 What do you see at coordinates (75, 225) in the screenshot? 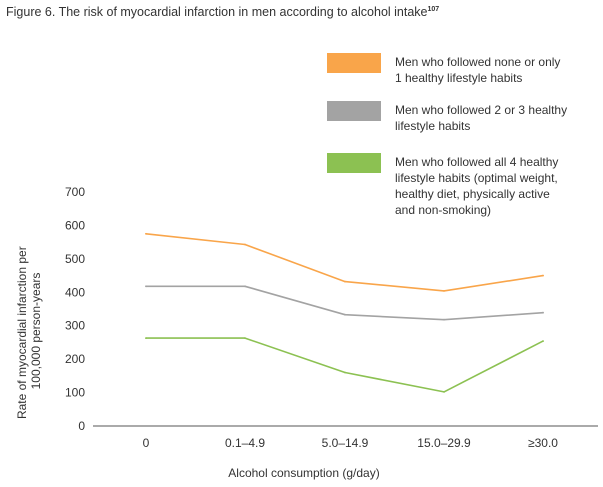
I see `y-tick-label: 600` at bounding box center [75, 225].